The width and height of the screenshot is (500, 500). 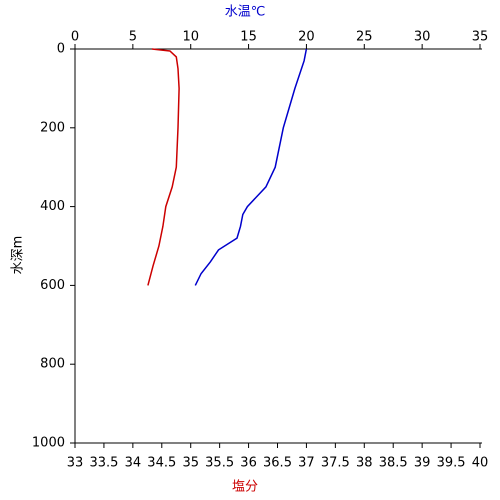 I want to click on x-tick-label: 36.5, so click(x=277, y=463).